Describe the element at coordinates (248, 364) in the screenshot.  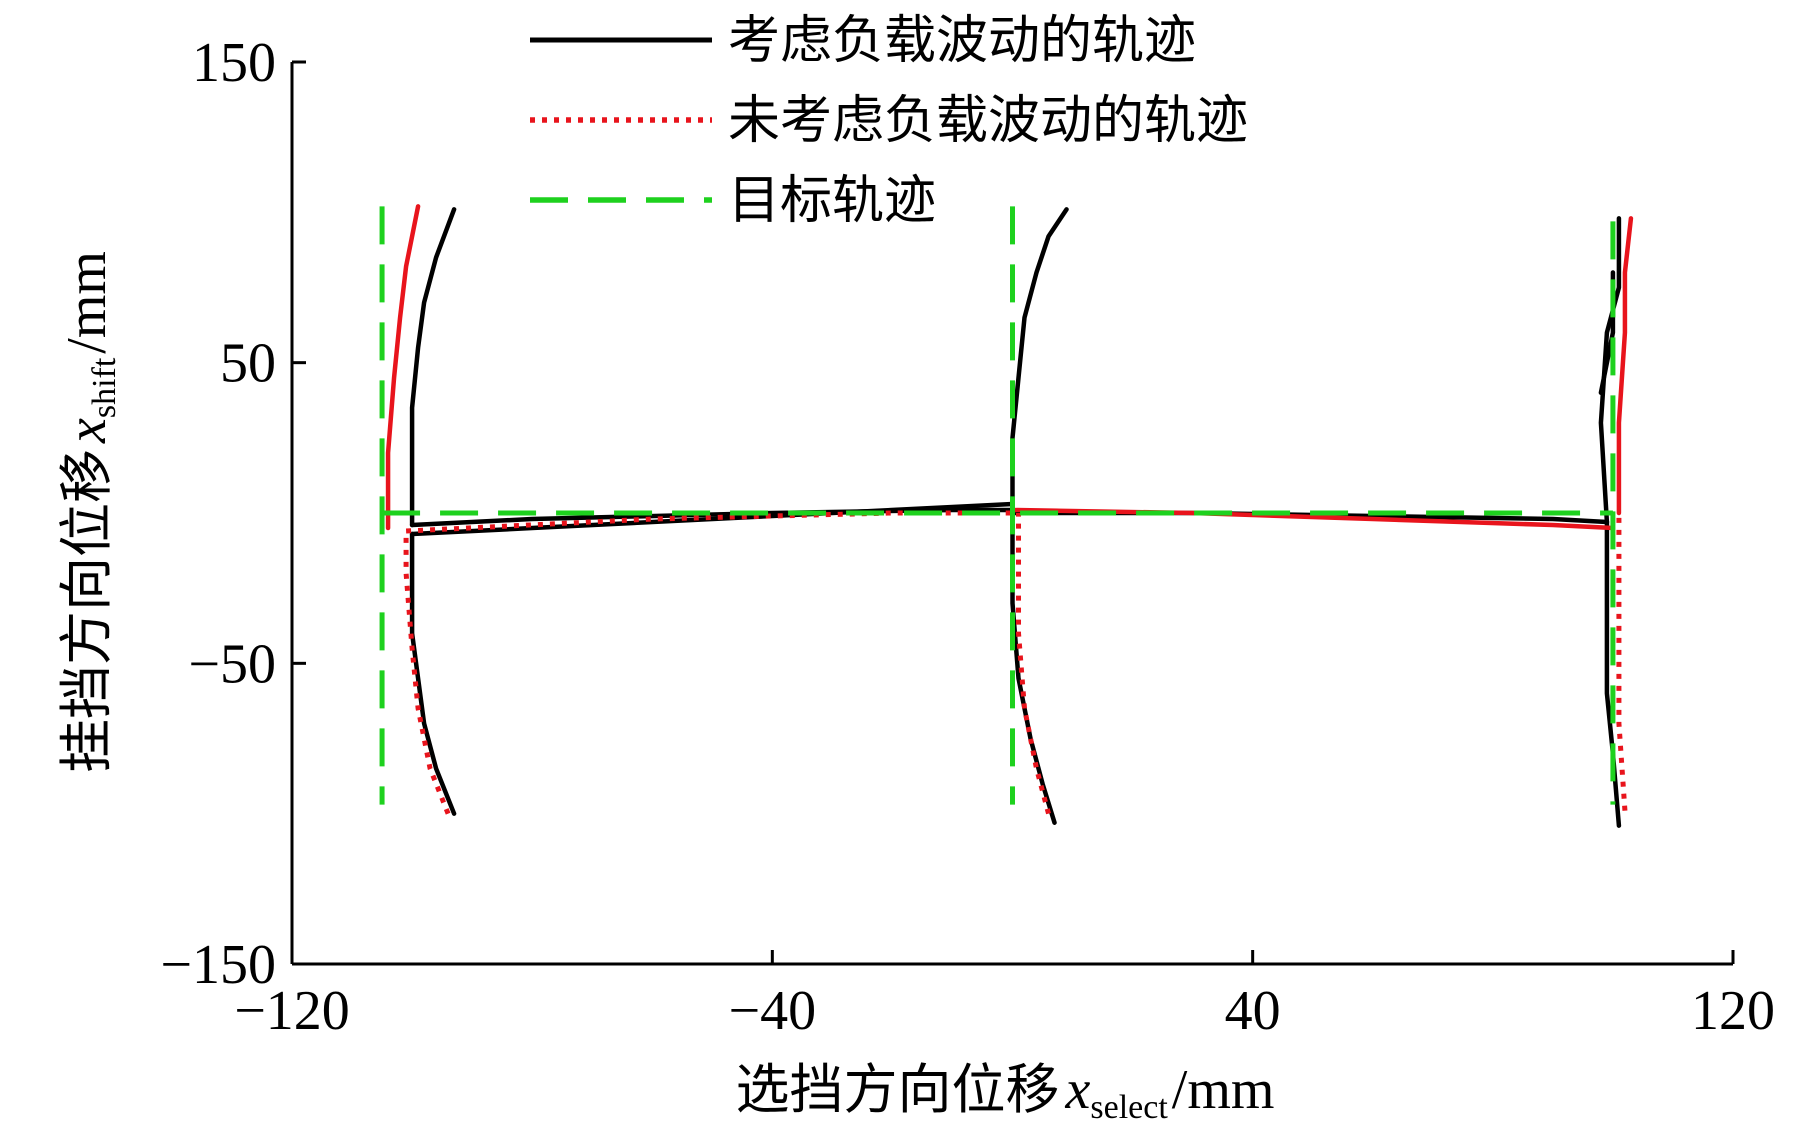
I see `y-tick-label: 50` at that location.